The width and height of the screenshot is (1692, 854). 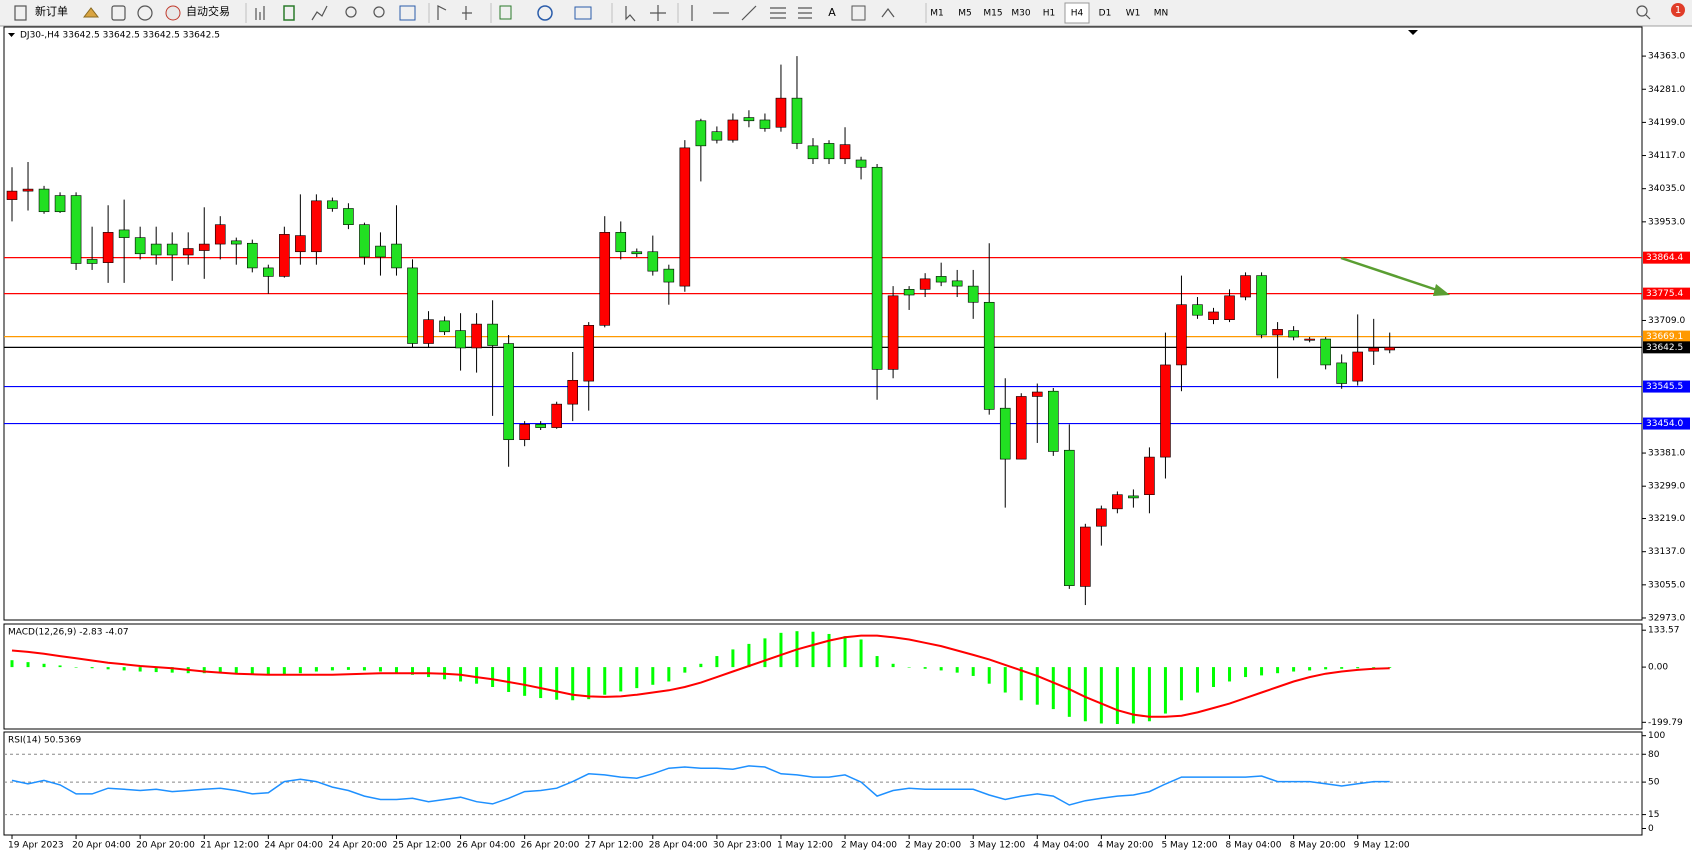 What do you see at coordinates (208, 11) in the screenshot?
I see `auto-trading-button: 自动交易` at bounding box center [208, 11].